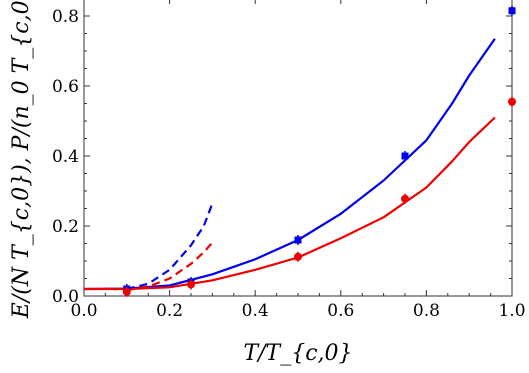 The height and width of the screenshot is (373, 529). What do you see at coordinates (511, 311) in the screenshot?
I see `x-tick-label-5: 1.0` at bounding box center [511, 311].